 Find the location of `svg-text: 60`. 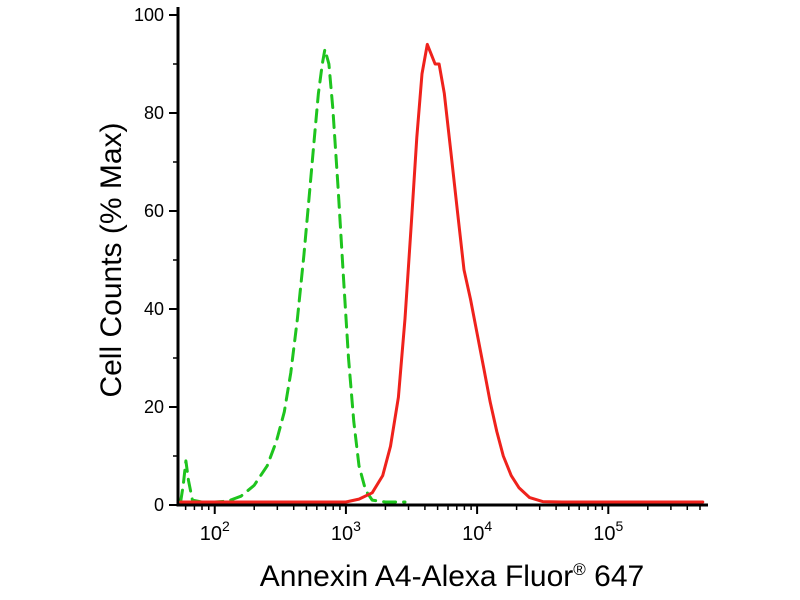

svg-text: 60 is located at coordinates (154, 211).